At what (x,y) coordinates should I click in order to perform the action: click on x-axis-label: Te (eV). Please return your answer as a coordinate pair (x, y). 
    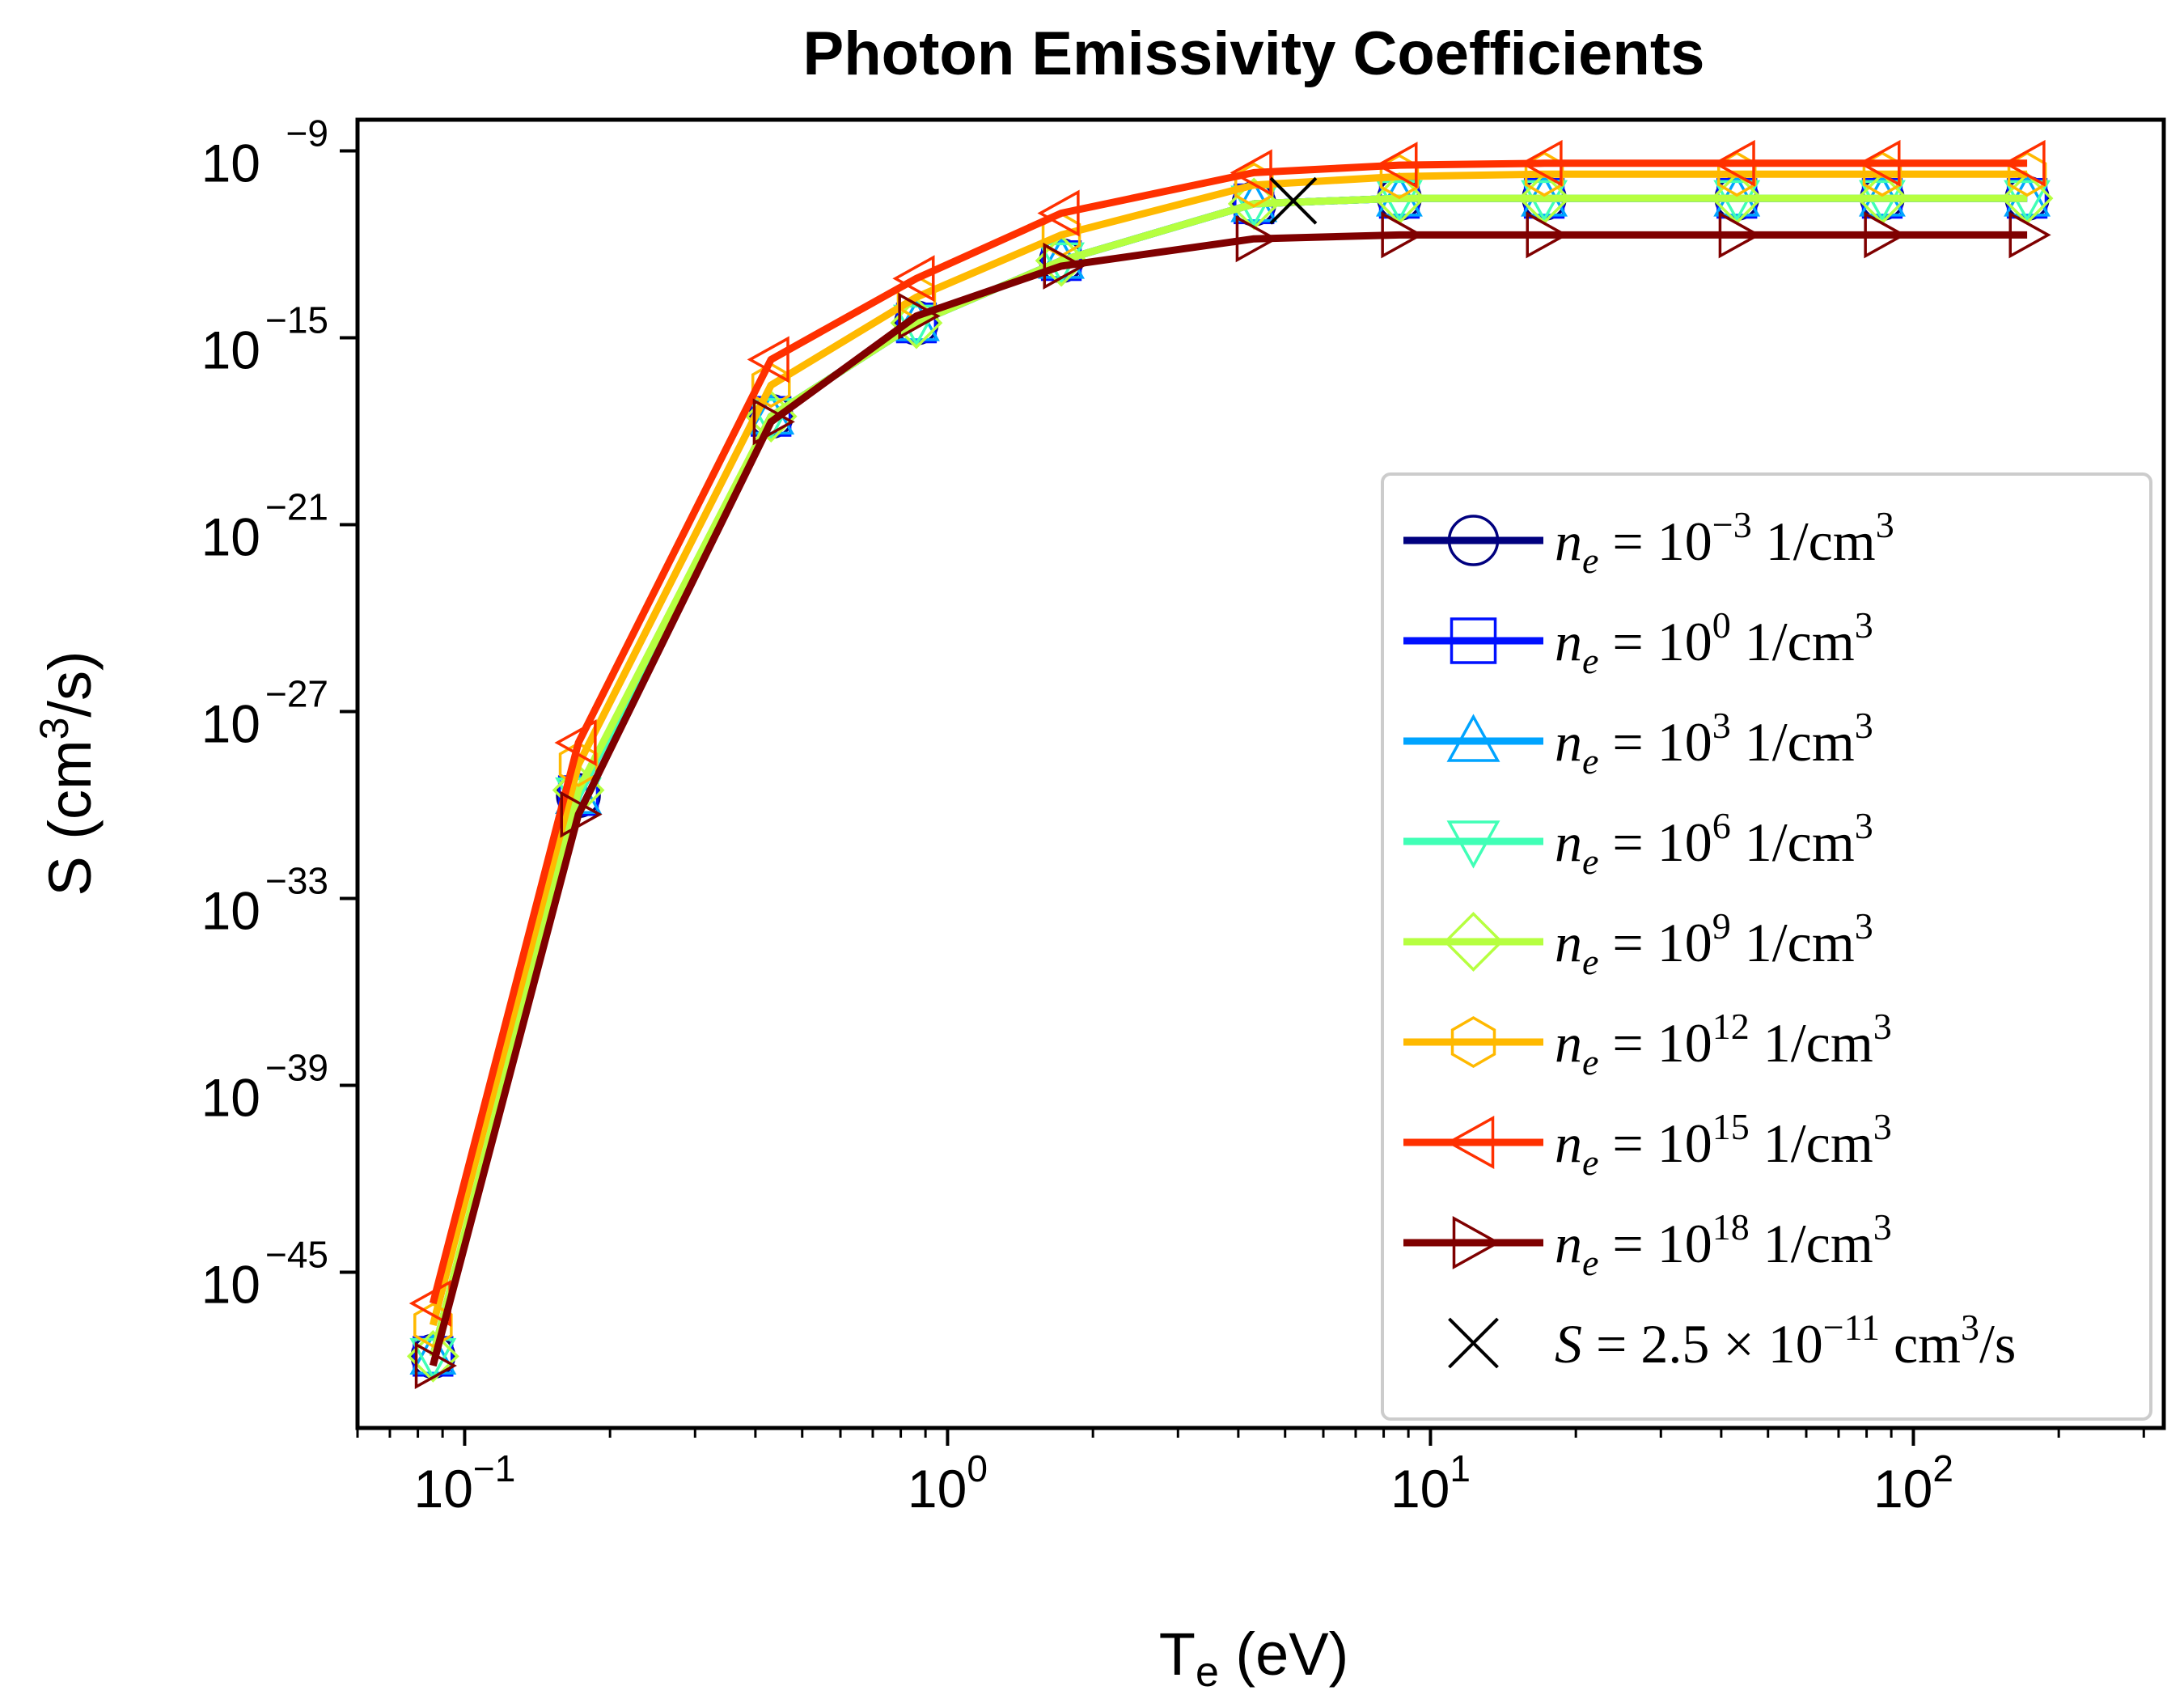
    Looking at the image, I should click on (1253, 1658).